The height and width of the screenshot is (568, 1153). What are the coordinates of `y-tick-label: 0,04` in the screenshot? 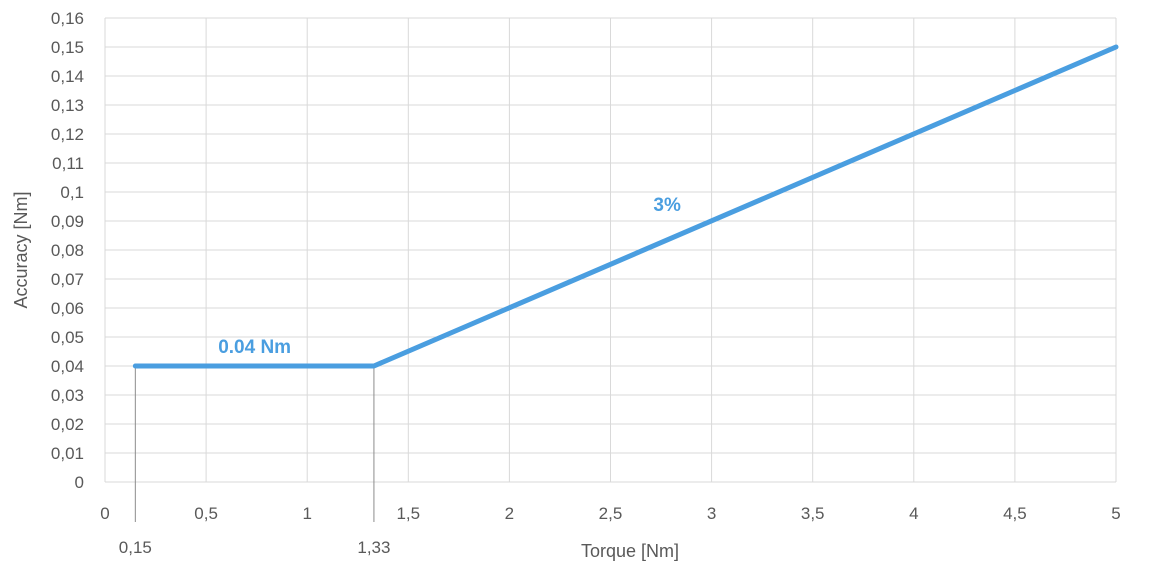 It's located at (67, 366).